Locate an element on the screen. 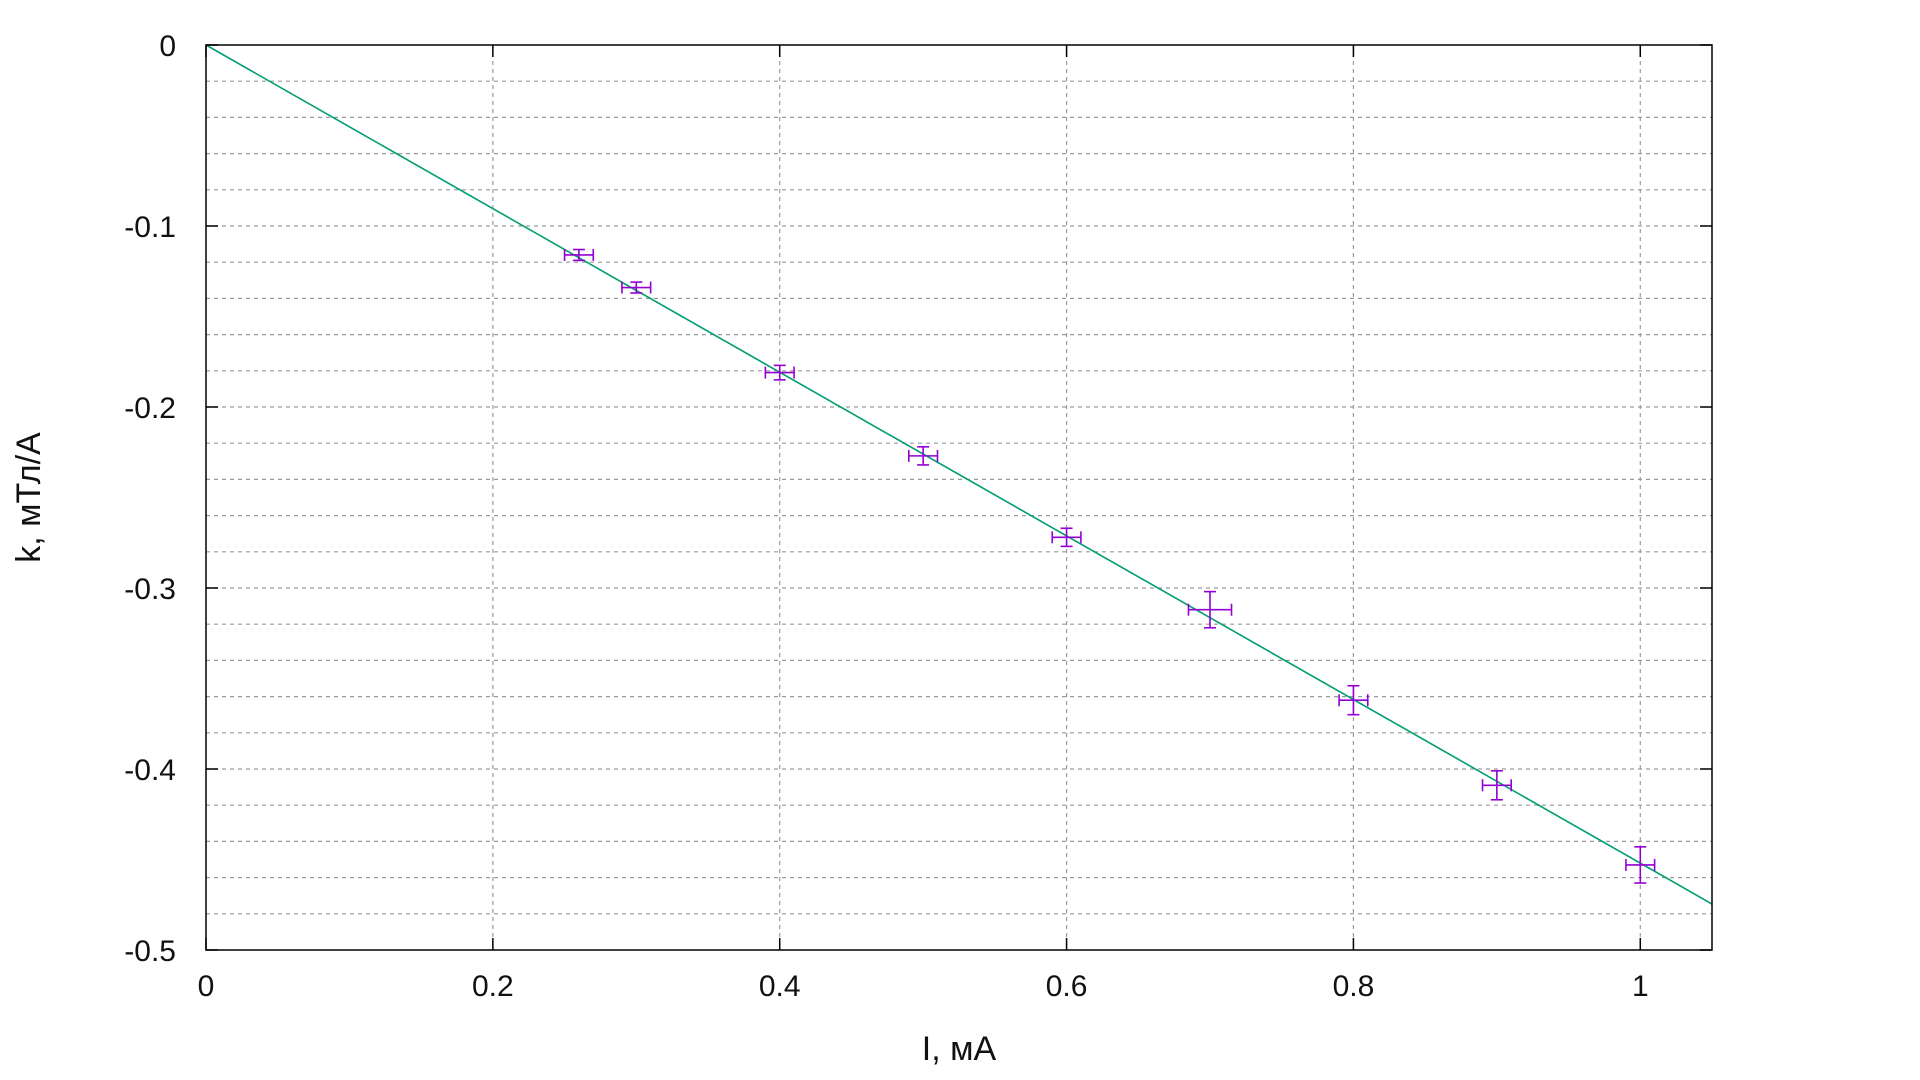  y-tick-label: -0.5 is located at coordinates (150, 951).